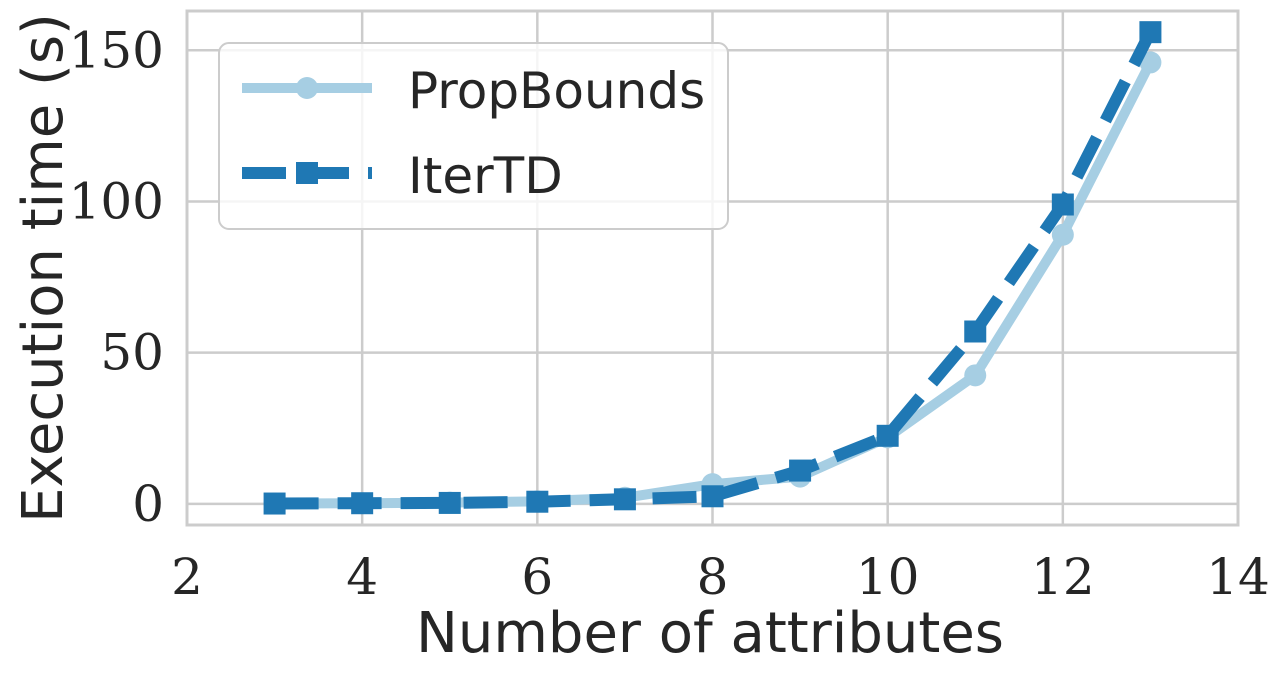 Image resolution: width=1276 pixels, height=676 pixels. I want to click on x-tick-label: 8, so click(713, 577).